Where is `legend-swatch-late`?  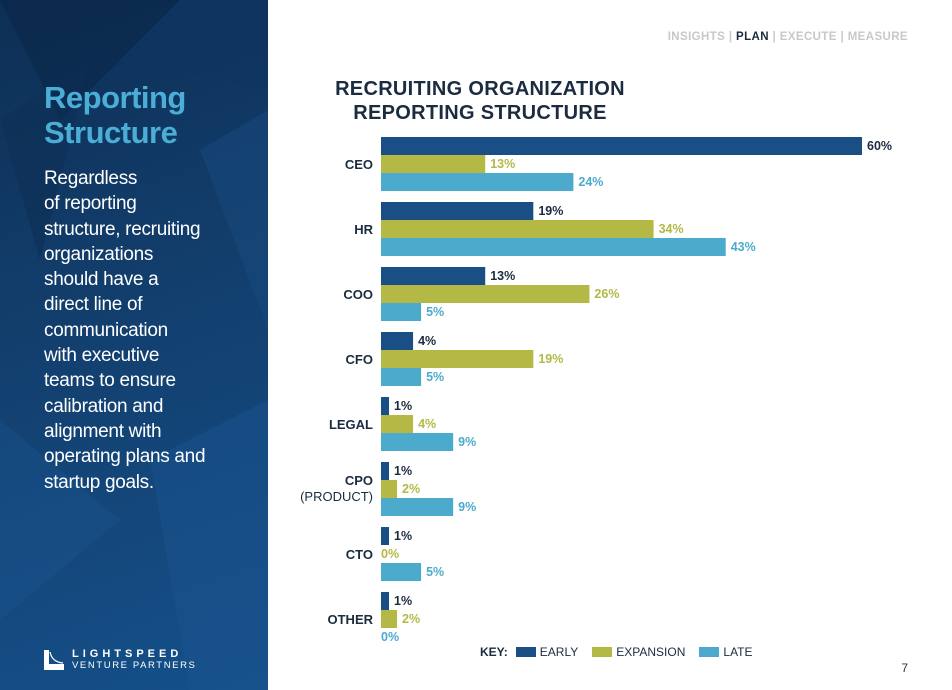 legend-swatch-late is located at coordinates (709, 652).